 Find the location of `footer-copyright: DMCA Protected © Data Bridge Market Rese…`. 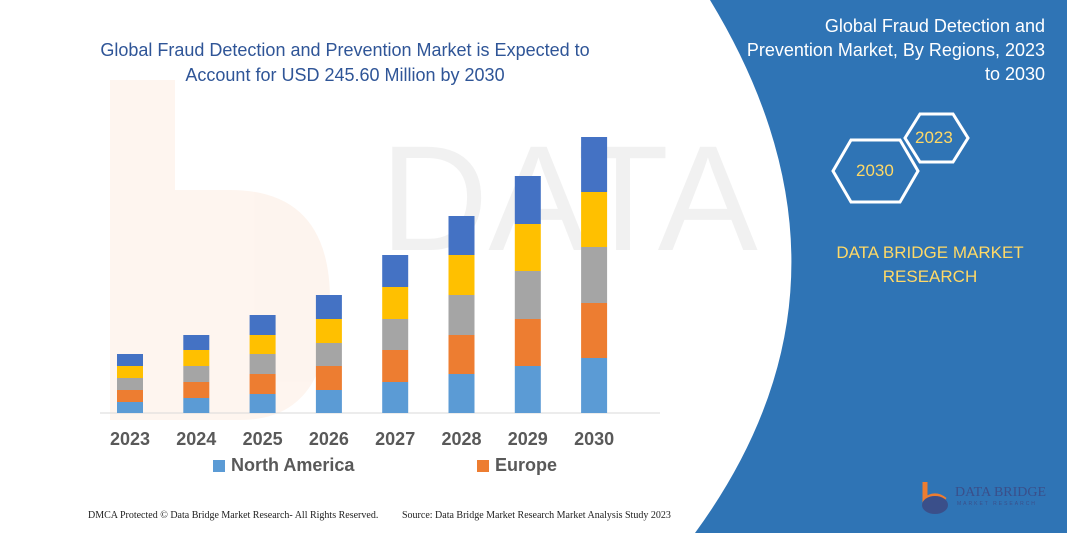

footer-copyright: DMCA Protected © Data Bridge Market Rese… is located at coordinates (233, 515).